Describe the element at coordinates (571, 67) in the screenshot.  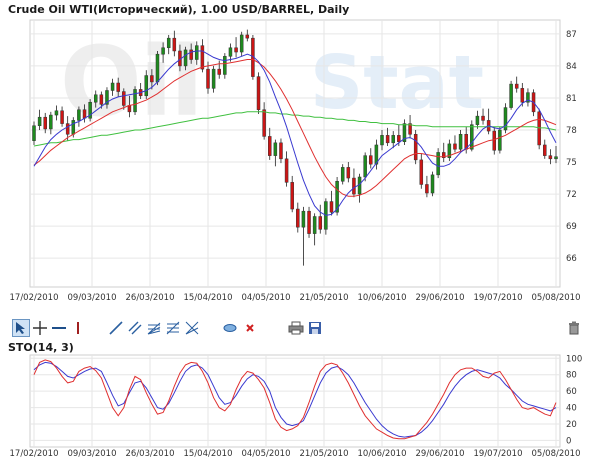
I see `y-tick-label: 84` at that location.